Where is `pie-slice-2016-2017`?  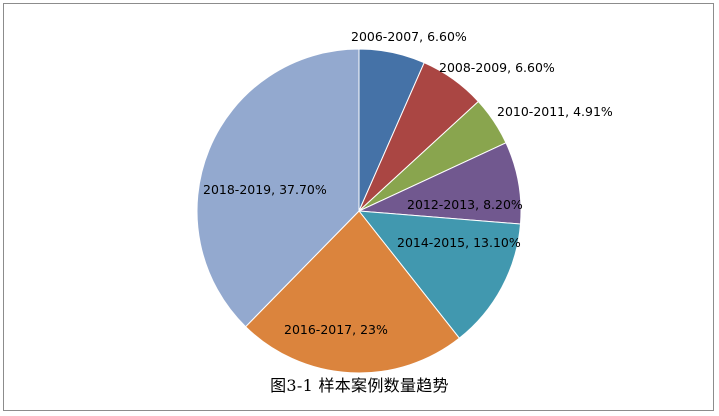 pie-slice-2016-2017 is located at coordinates (352, 292).